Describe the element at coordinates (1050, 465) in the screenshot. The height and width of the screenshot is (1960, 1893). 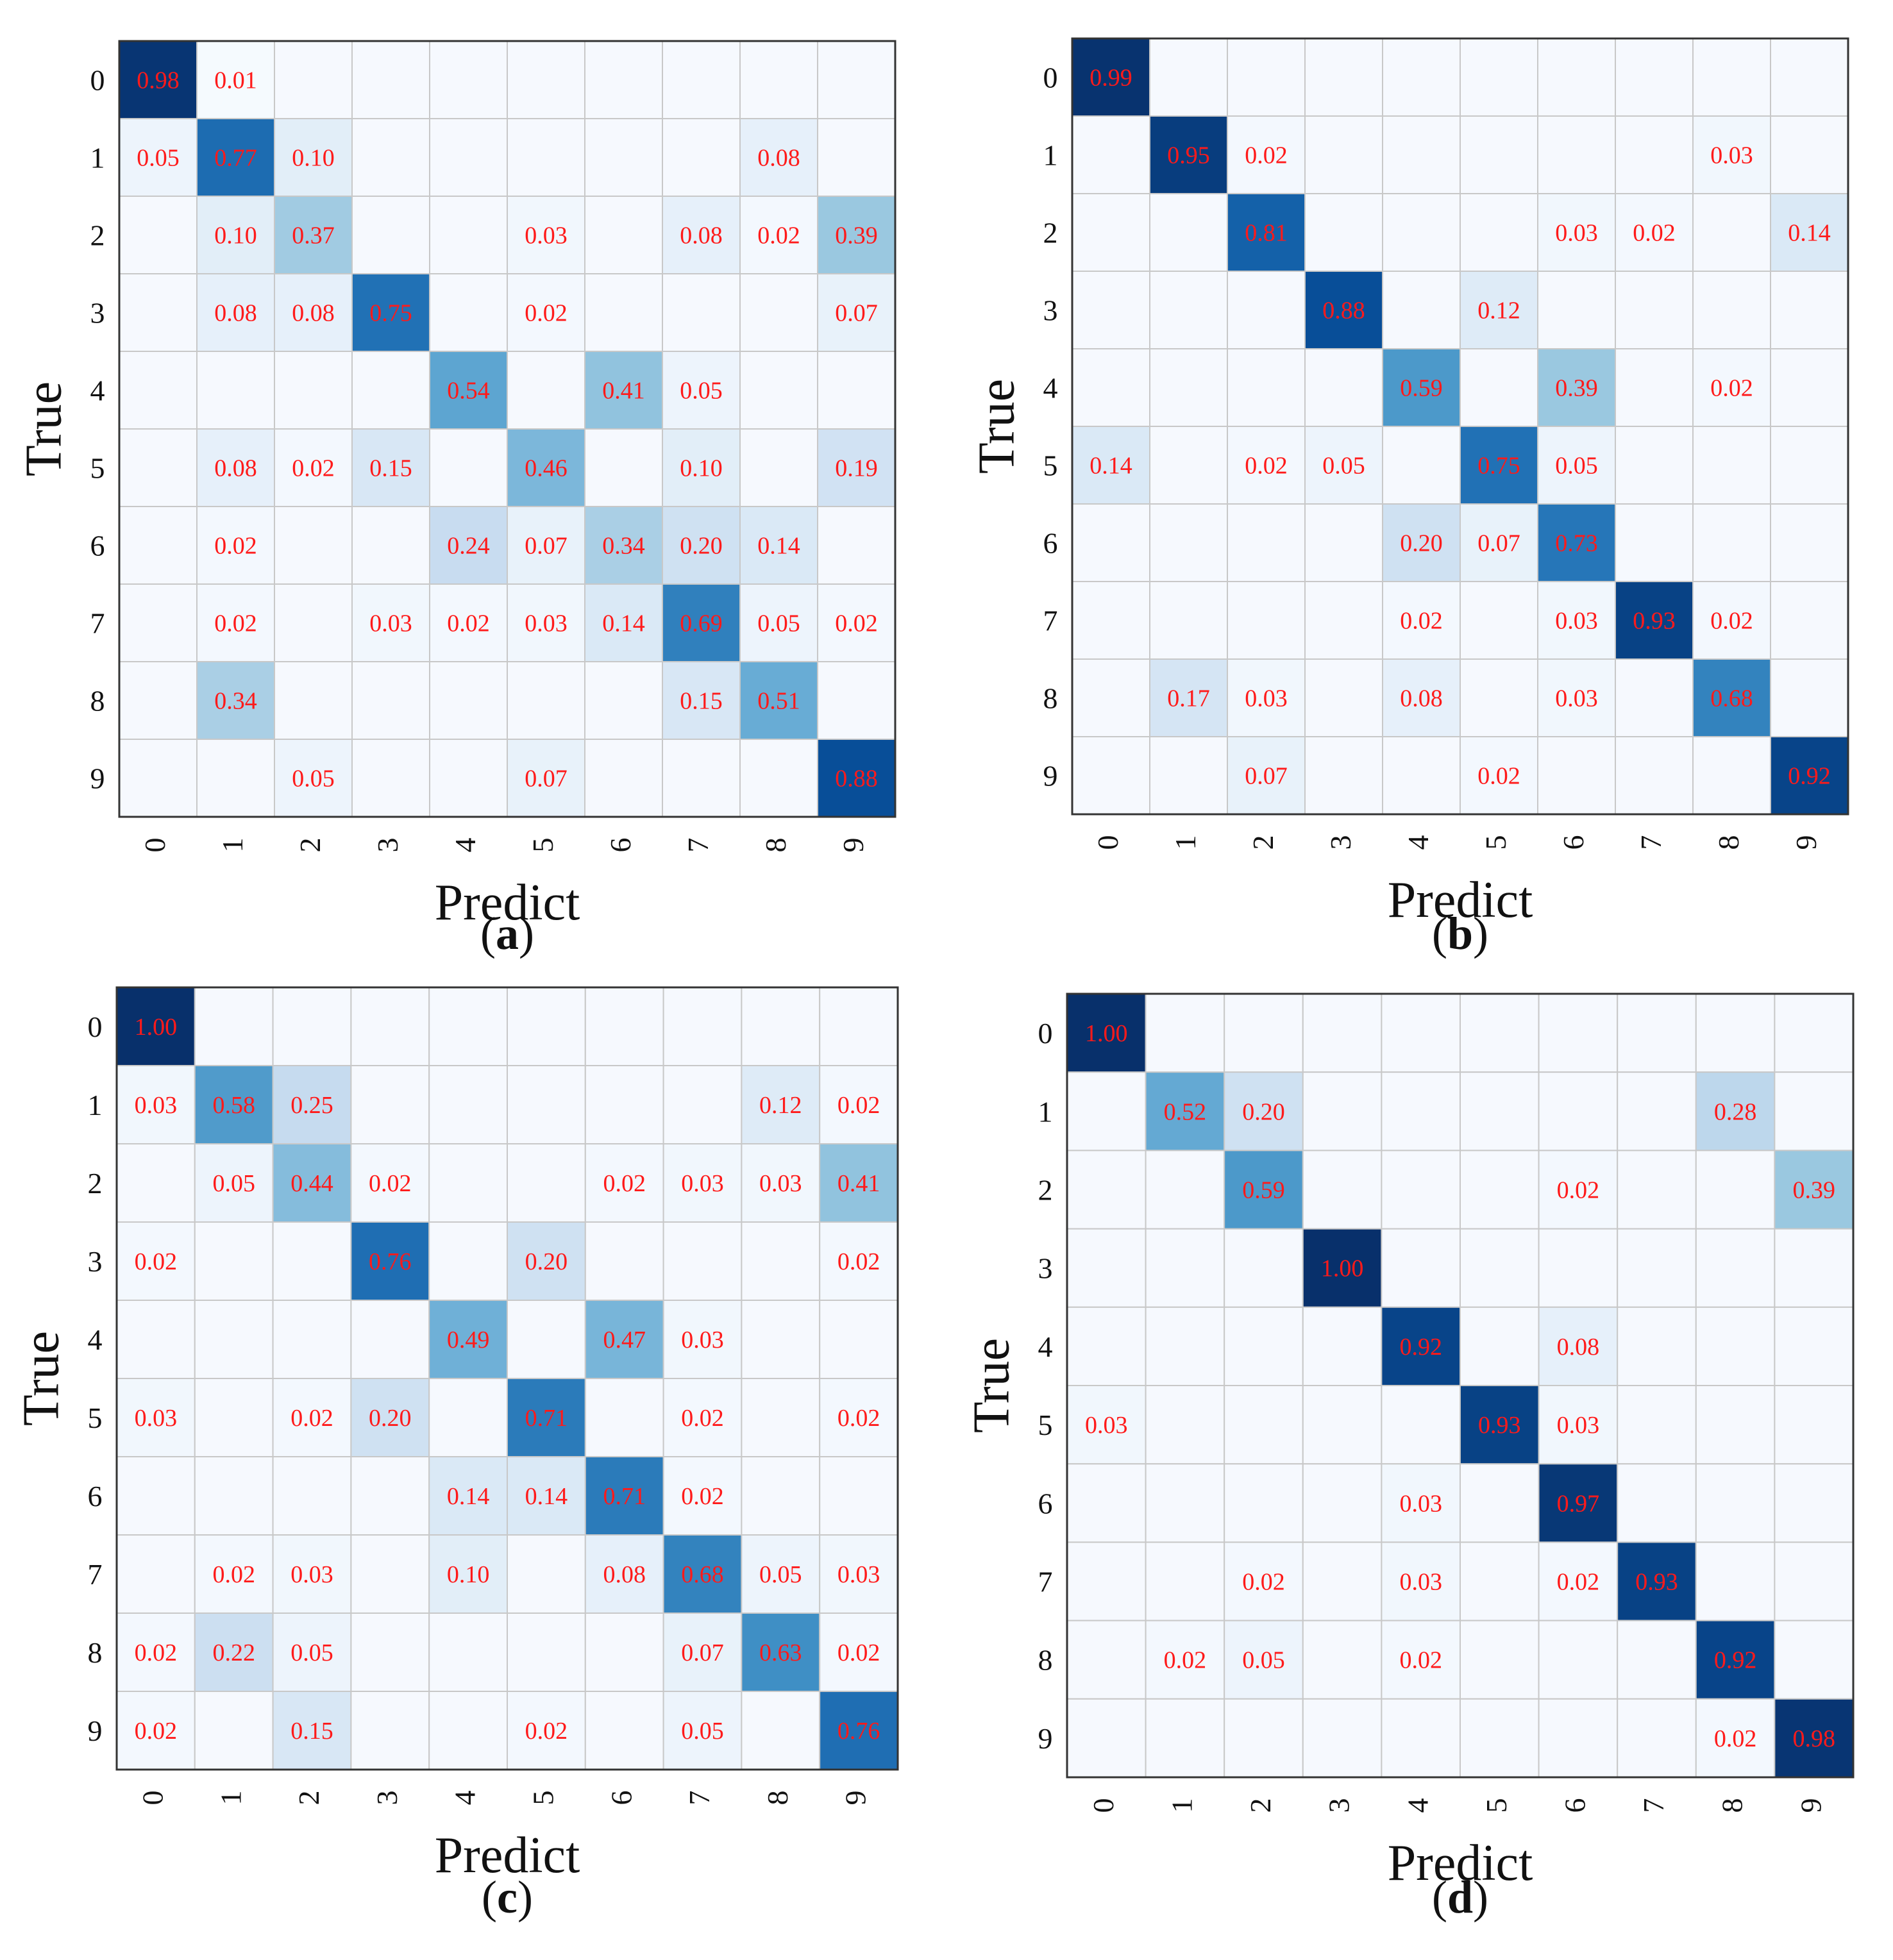
I see `y-tick-label: 5` at that location.